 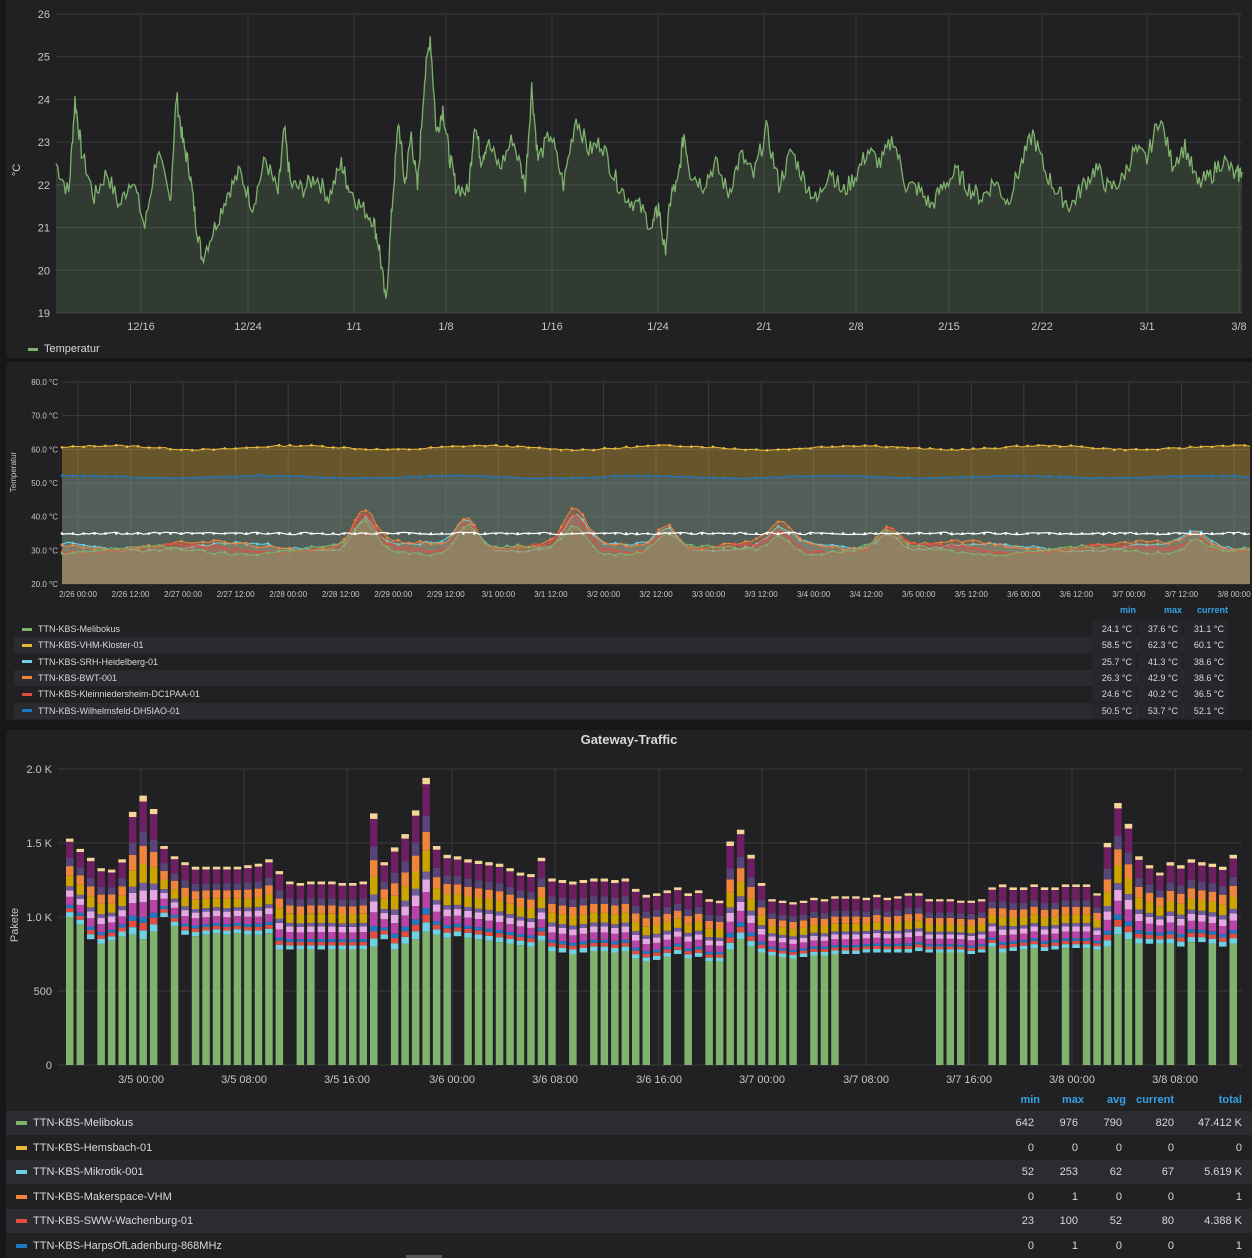 I want to click on legend-item: TTN-KBS-Mikrotik-001 52 253 62 67 5.619 K, so click(x=629, y=1172).